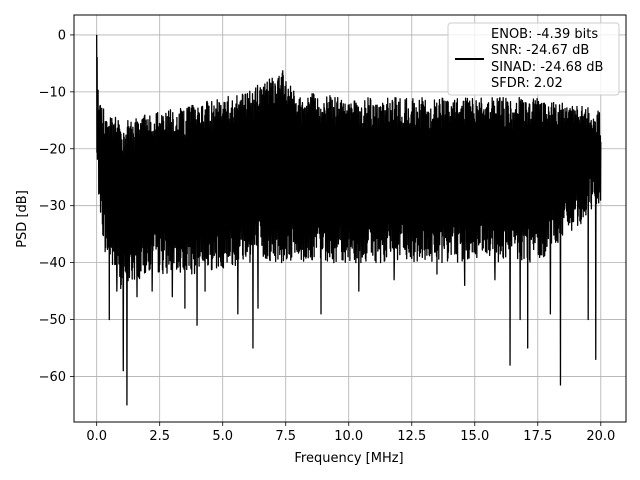  Describe the element at coordinates (544, 34) in the screenshot. I see `legend-line-1: ENOB: -4.39 bits` at that location.